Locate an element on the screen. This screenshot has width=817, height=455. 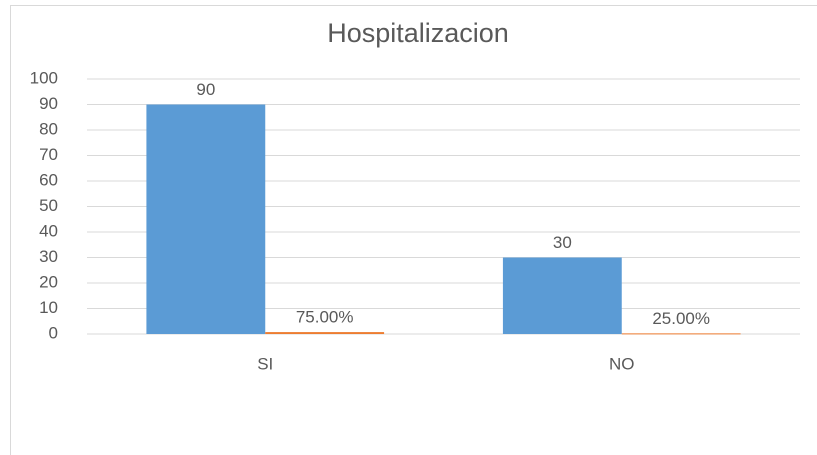
data-label: 90 is located at coordinates (205, 89).